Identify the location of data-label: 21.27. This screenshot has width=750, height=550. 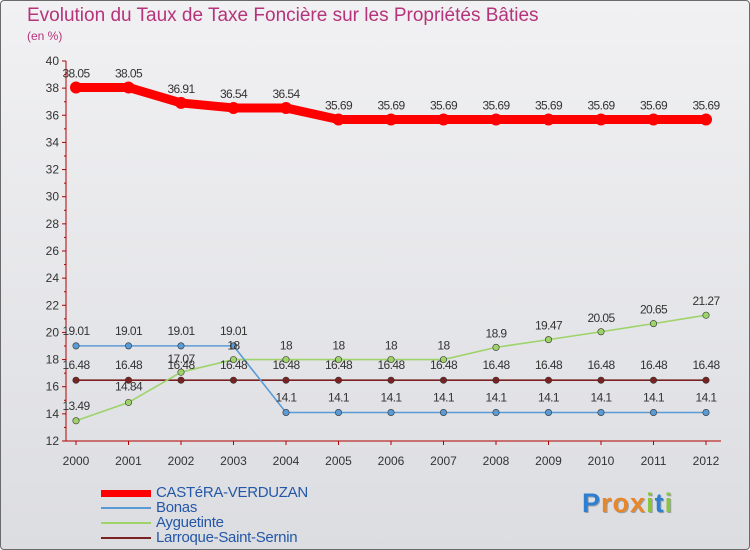
(706, 301).